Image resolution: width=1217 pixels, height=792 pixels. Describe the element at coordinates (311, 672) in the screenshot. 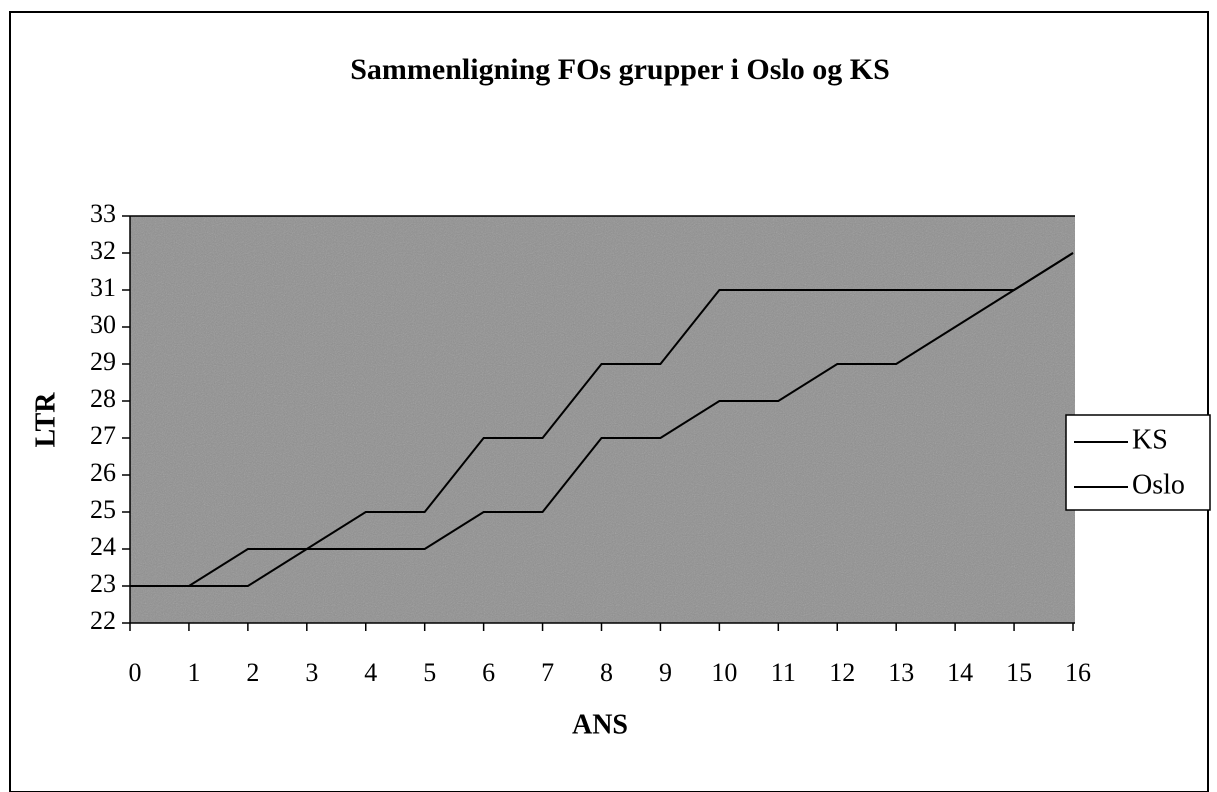

I see `x-tick-label: 3` at that location.